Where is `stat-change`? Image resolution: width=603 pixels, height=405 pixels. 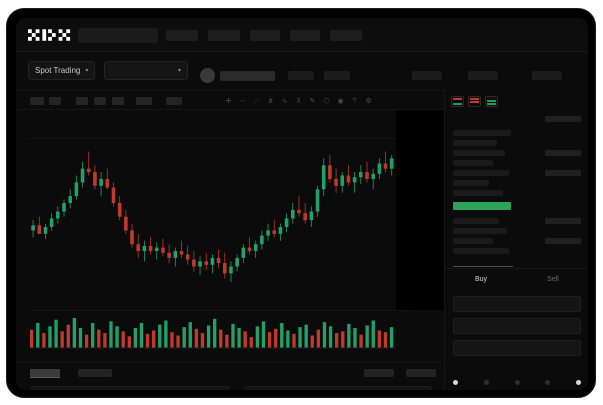
stat-change is located at coordinates (301, 75).